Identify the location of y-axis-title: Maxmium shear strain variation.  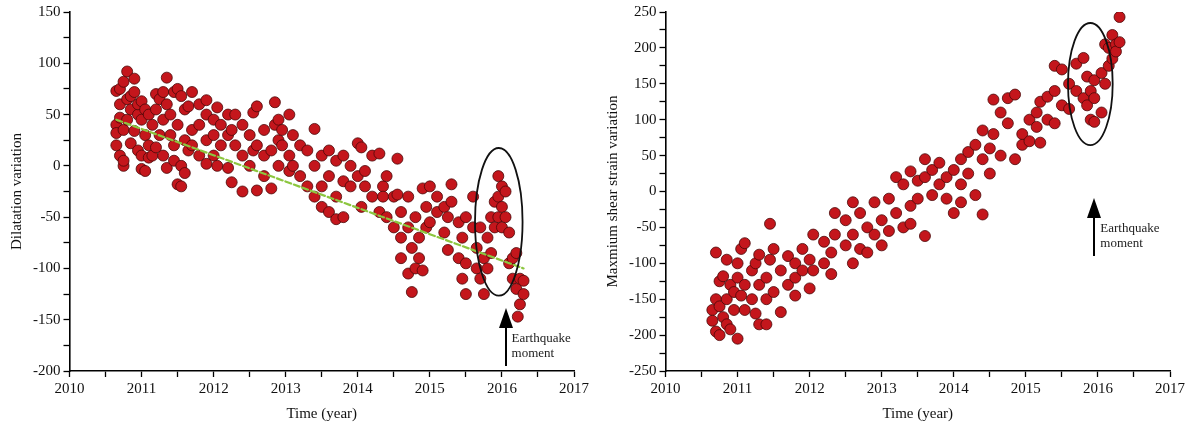
(611, 191).